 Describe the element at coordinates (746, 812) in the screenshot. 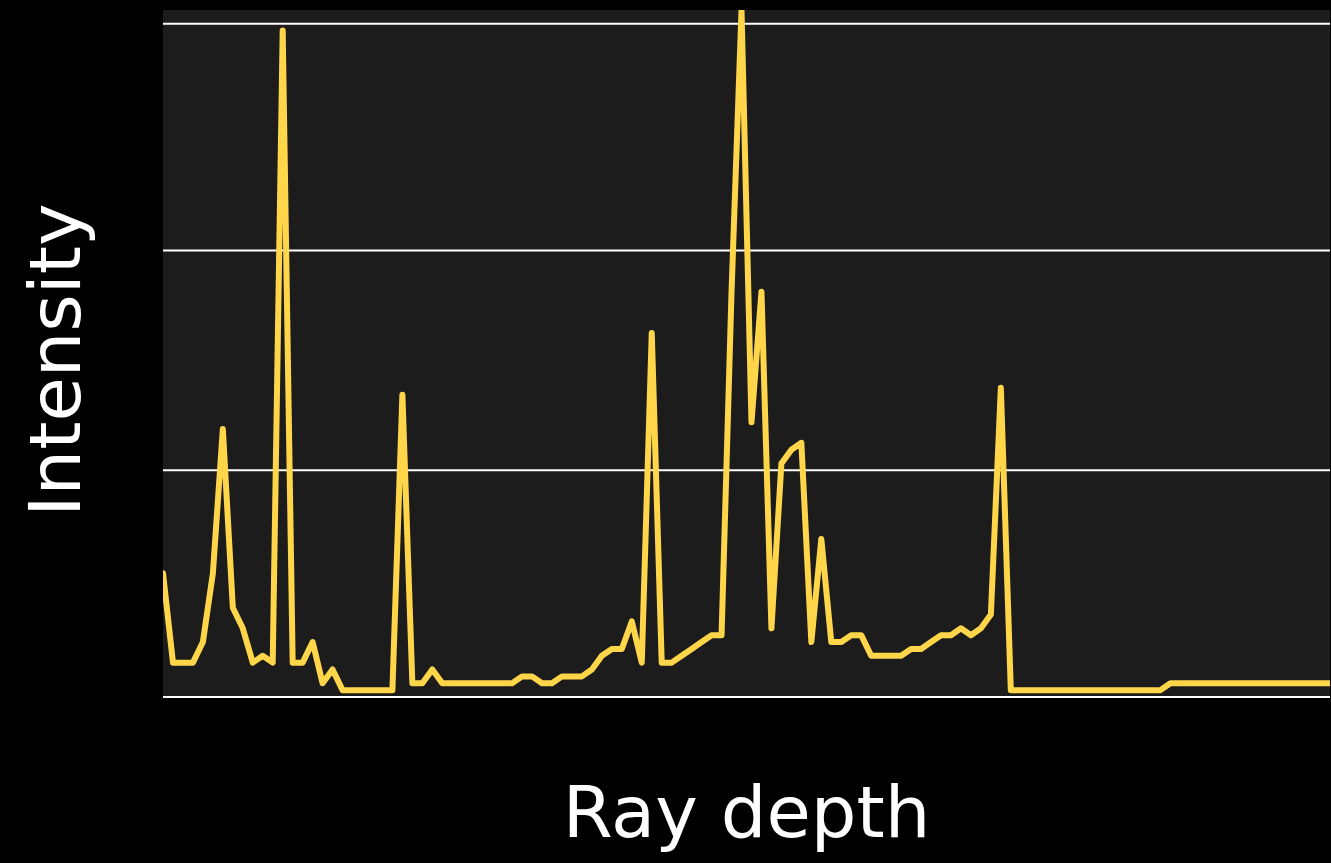

I see `x-axis-title: Ray depth` at that location.